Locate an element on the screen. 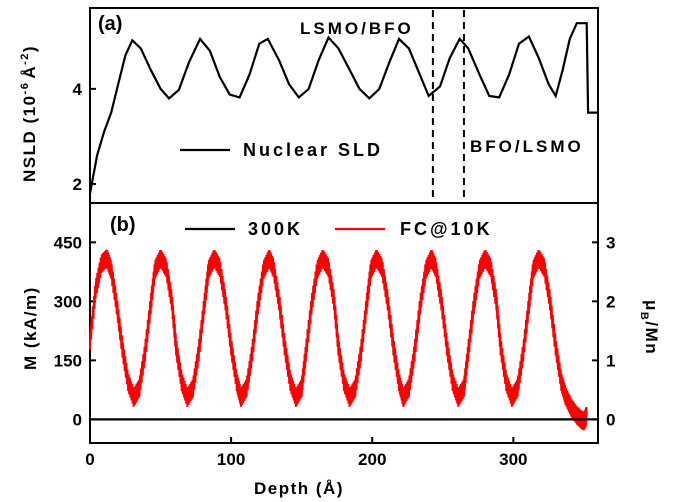  legend-label-nuclear: Nuclear SLD is located at coordinates (313, 150).